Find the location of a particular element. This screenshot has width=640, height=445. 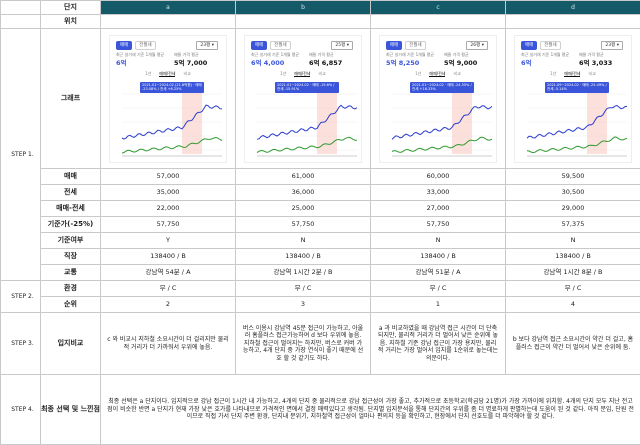

rank-d: 4 is located at coordinates (572, 304).